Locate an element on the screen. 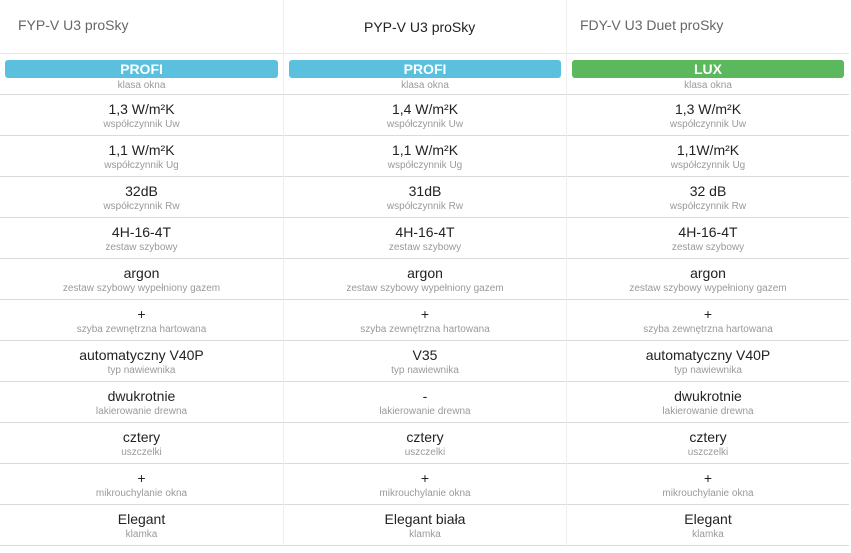  spec-value: dwukrotnie is located at coordinates (141, 396).